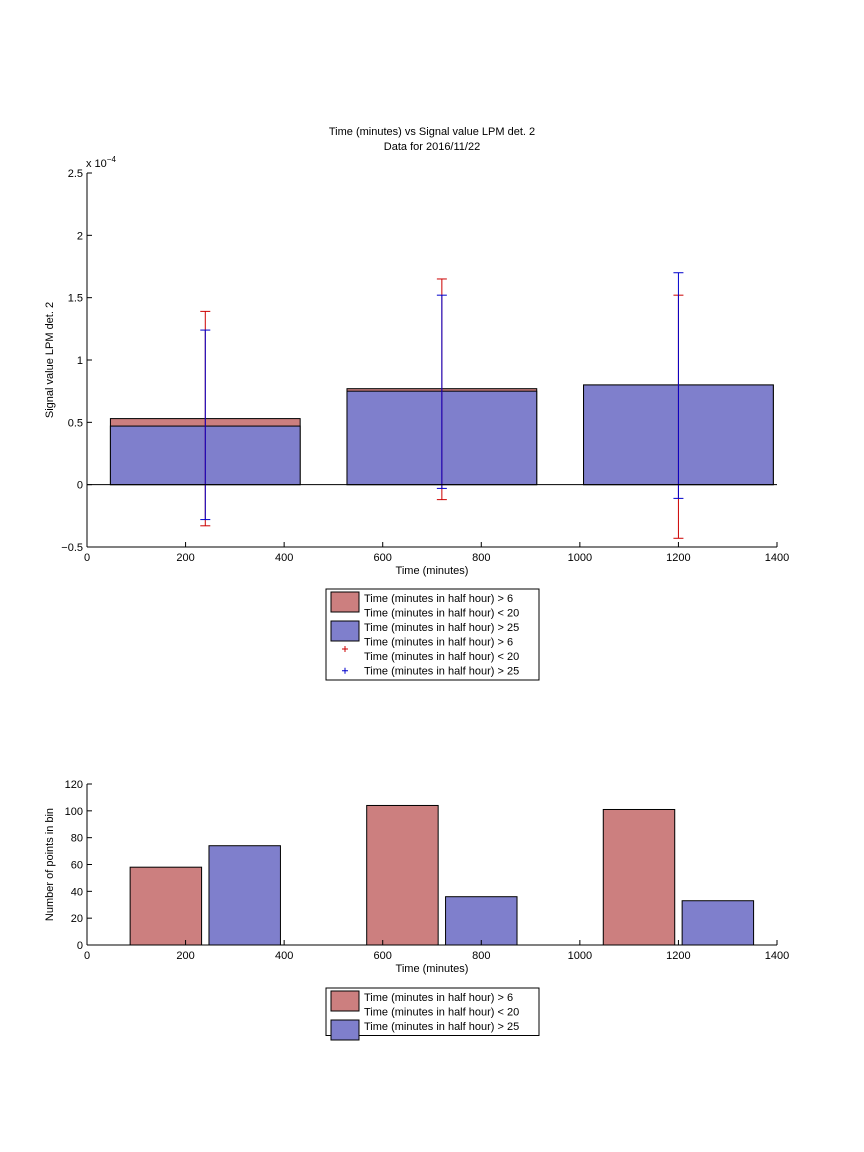  I want to click on y-tick-label: 40, so click(77, 892).